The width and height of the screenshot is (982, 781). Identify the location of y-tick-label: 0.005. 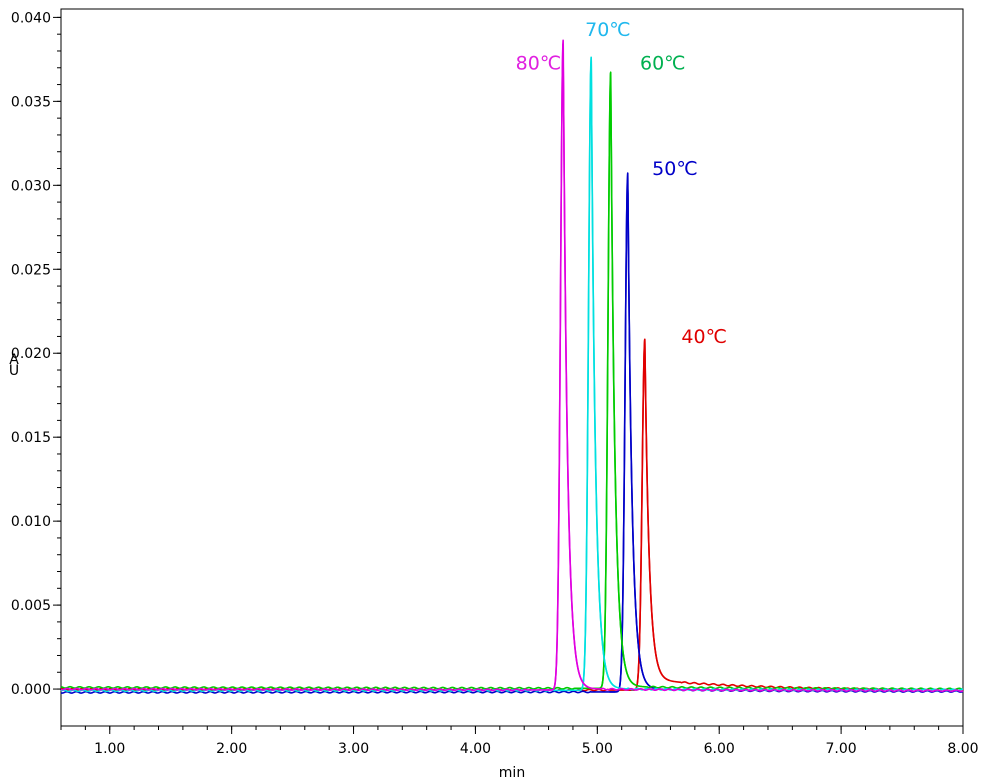
(31, 606).